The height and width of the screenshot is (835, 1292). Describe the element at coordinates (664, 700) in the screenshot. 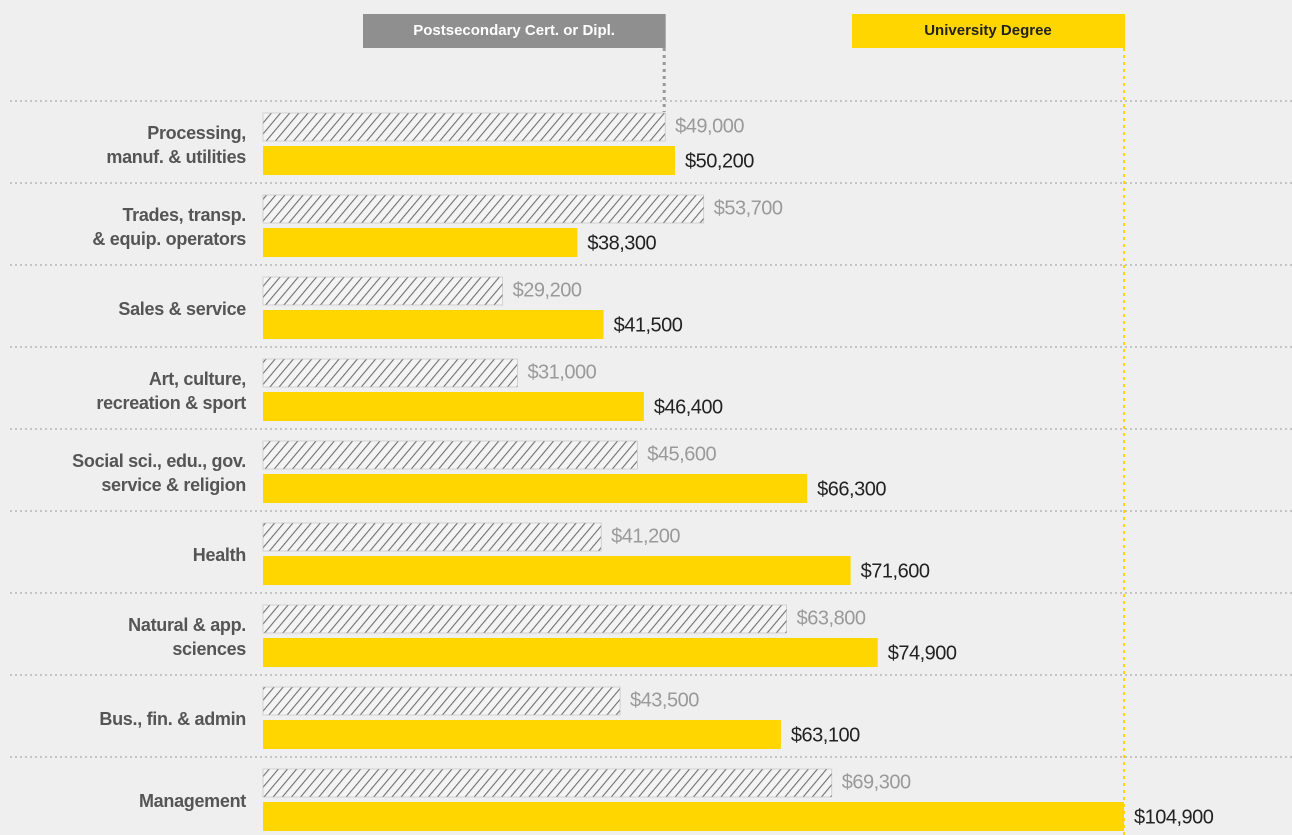

I see `value-label: $43,500` at that location.